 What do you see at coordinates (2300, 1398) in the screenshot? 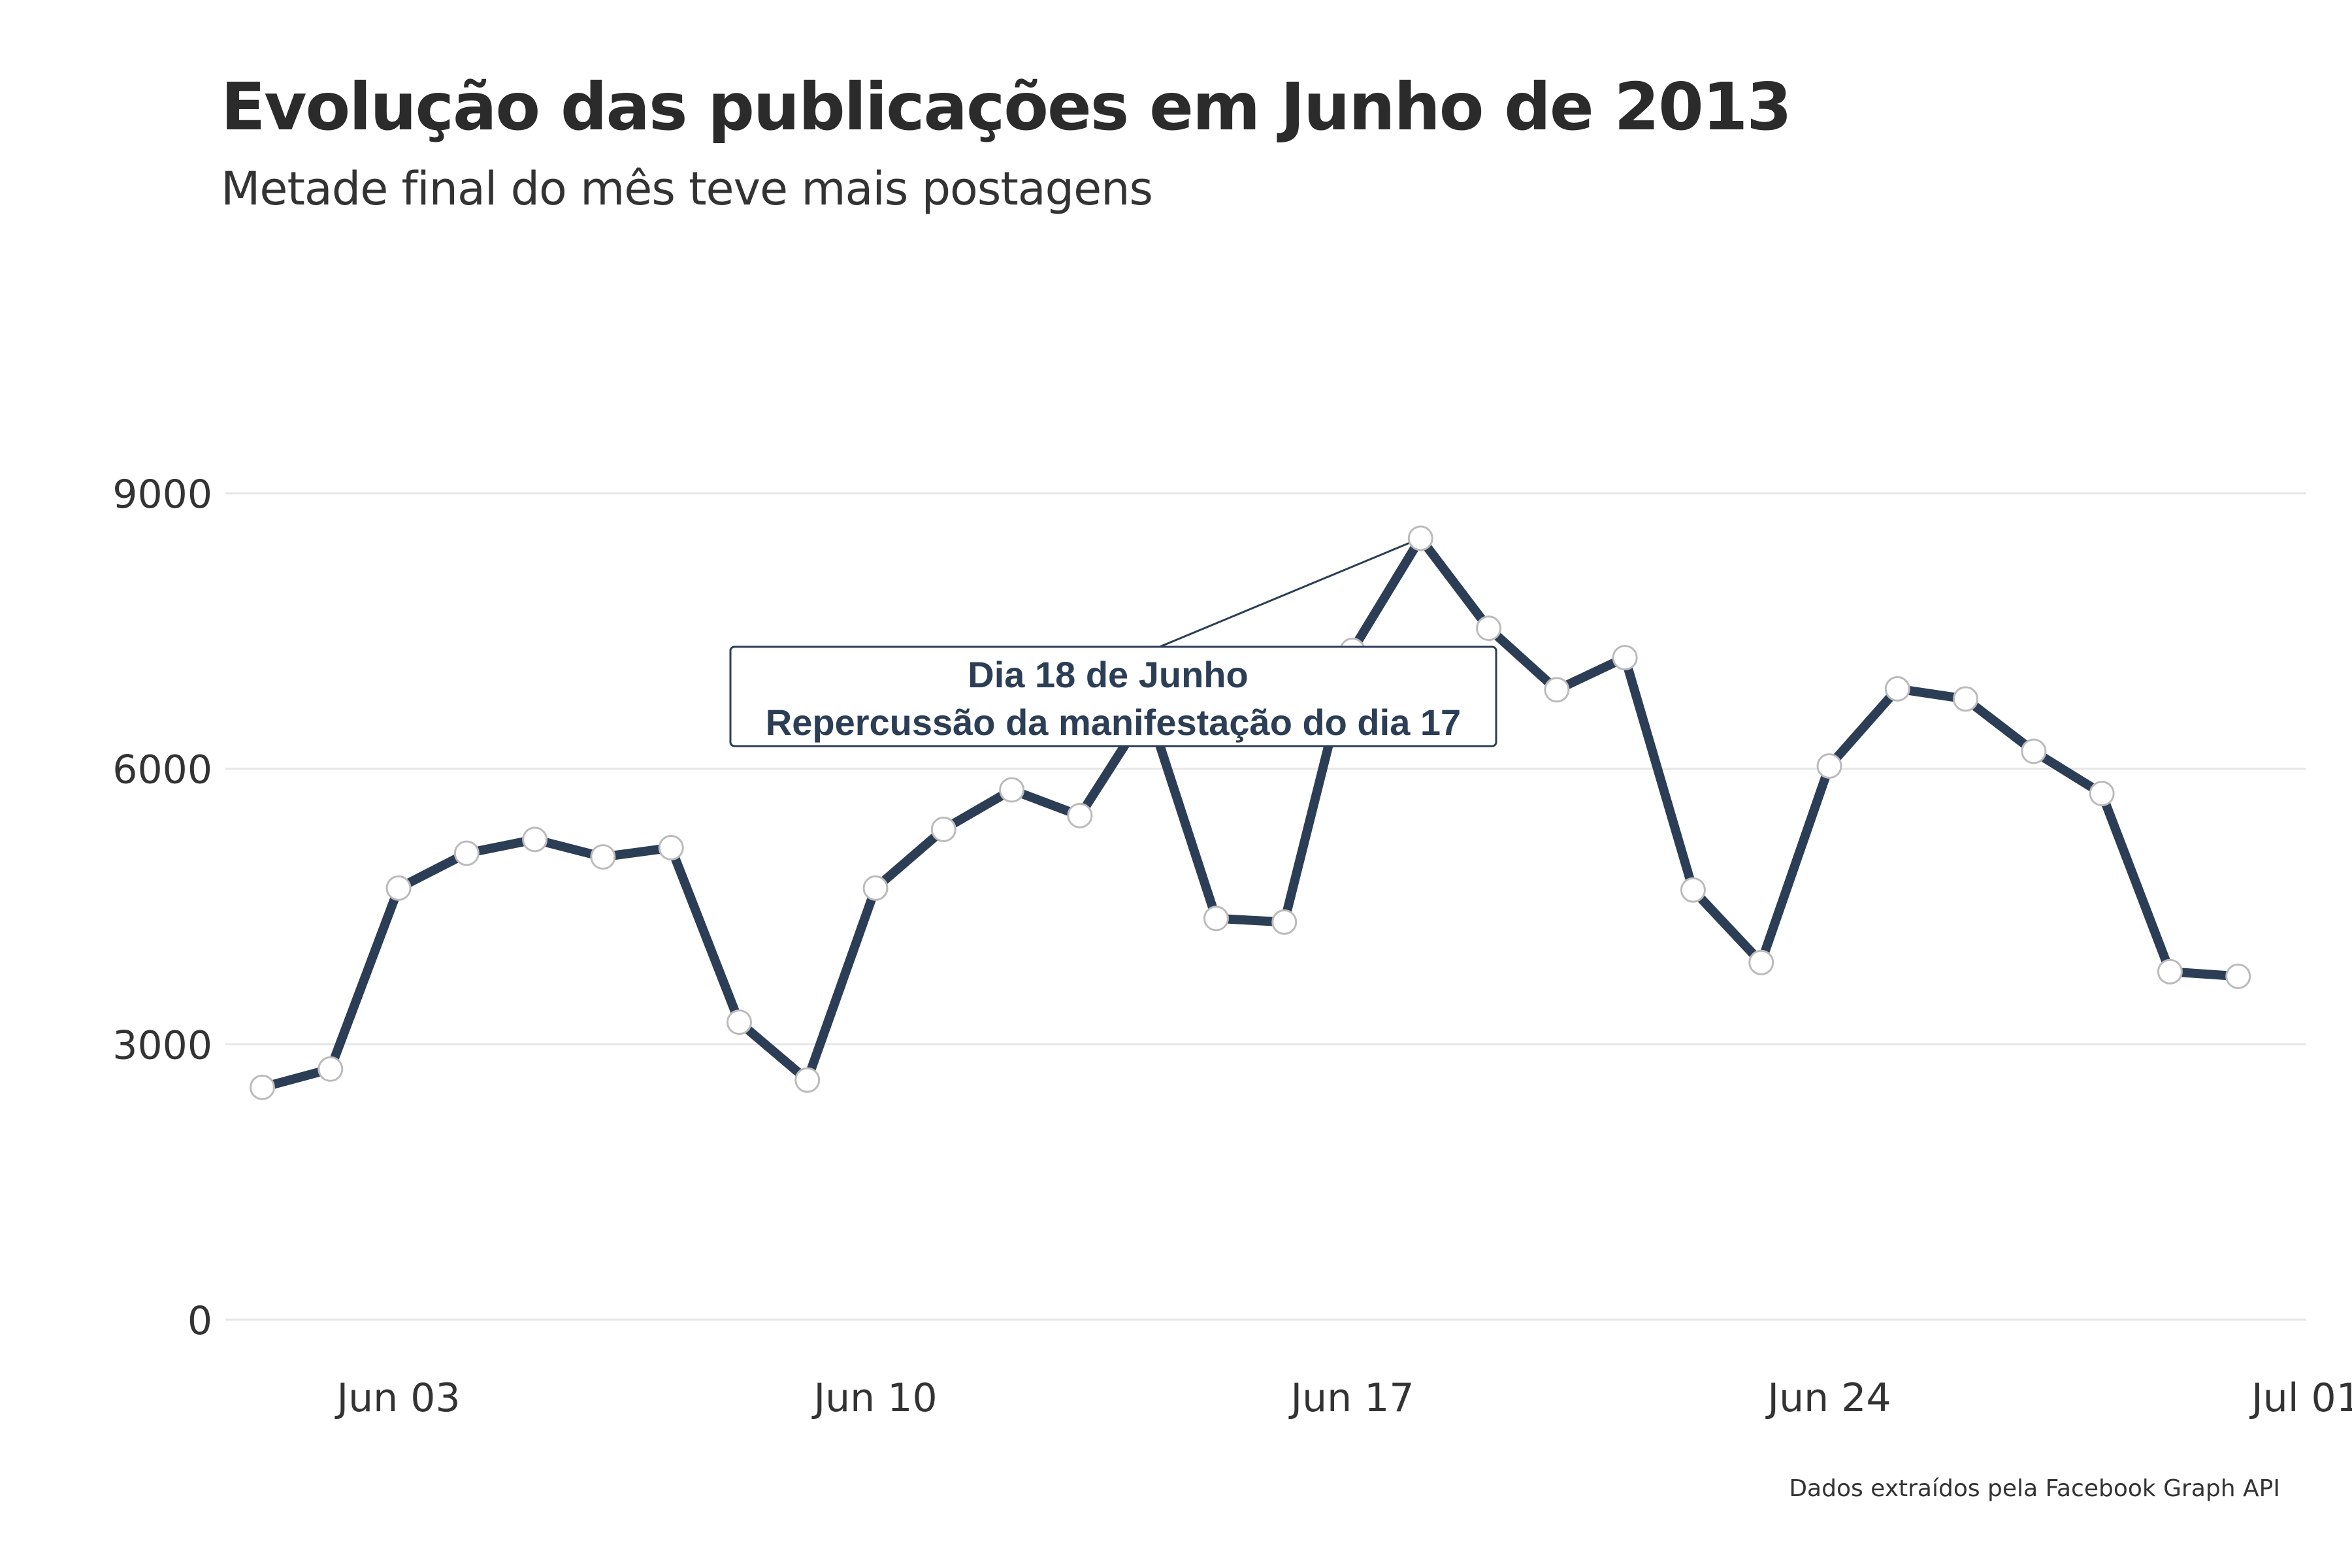
I see `x-tick-label: Jul 01` at bounding box center [2300, 1398].